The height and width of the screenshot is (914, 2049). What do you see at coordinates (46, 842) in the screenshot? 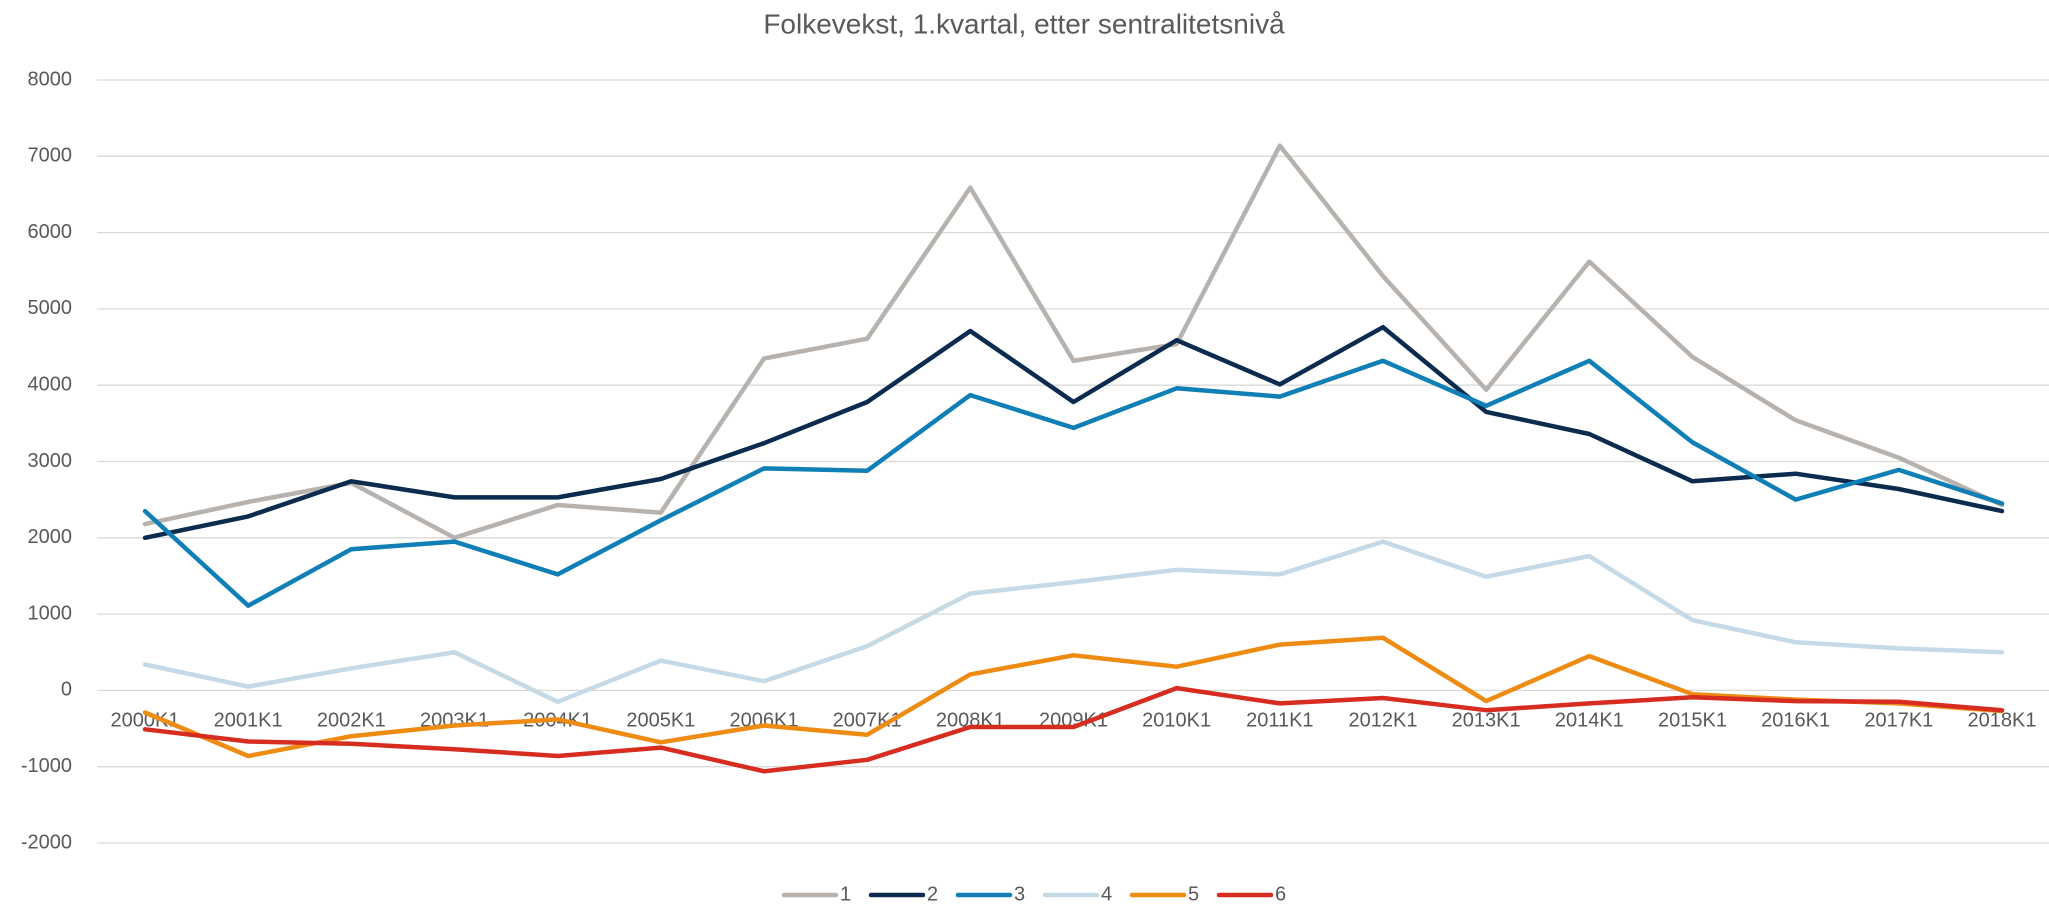
I see `y-tick-label: -2000` at bounding box center [46, 842].